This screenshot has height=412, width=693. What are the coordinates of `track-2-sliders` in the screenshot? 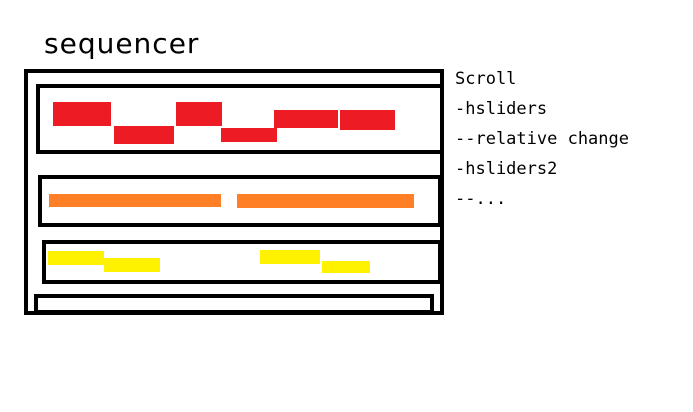 It's located at (231, 201).